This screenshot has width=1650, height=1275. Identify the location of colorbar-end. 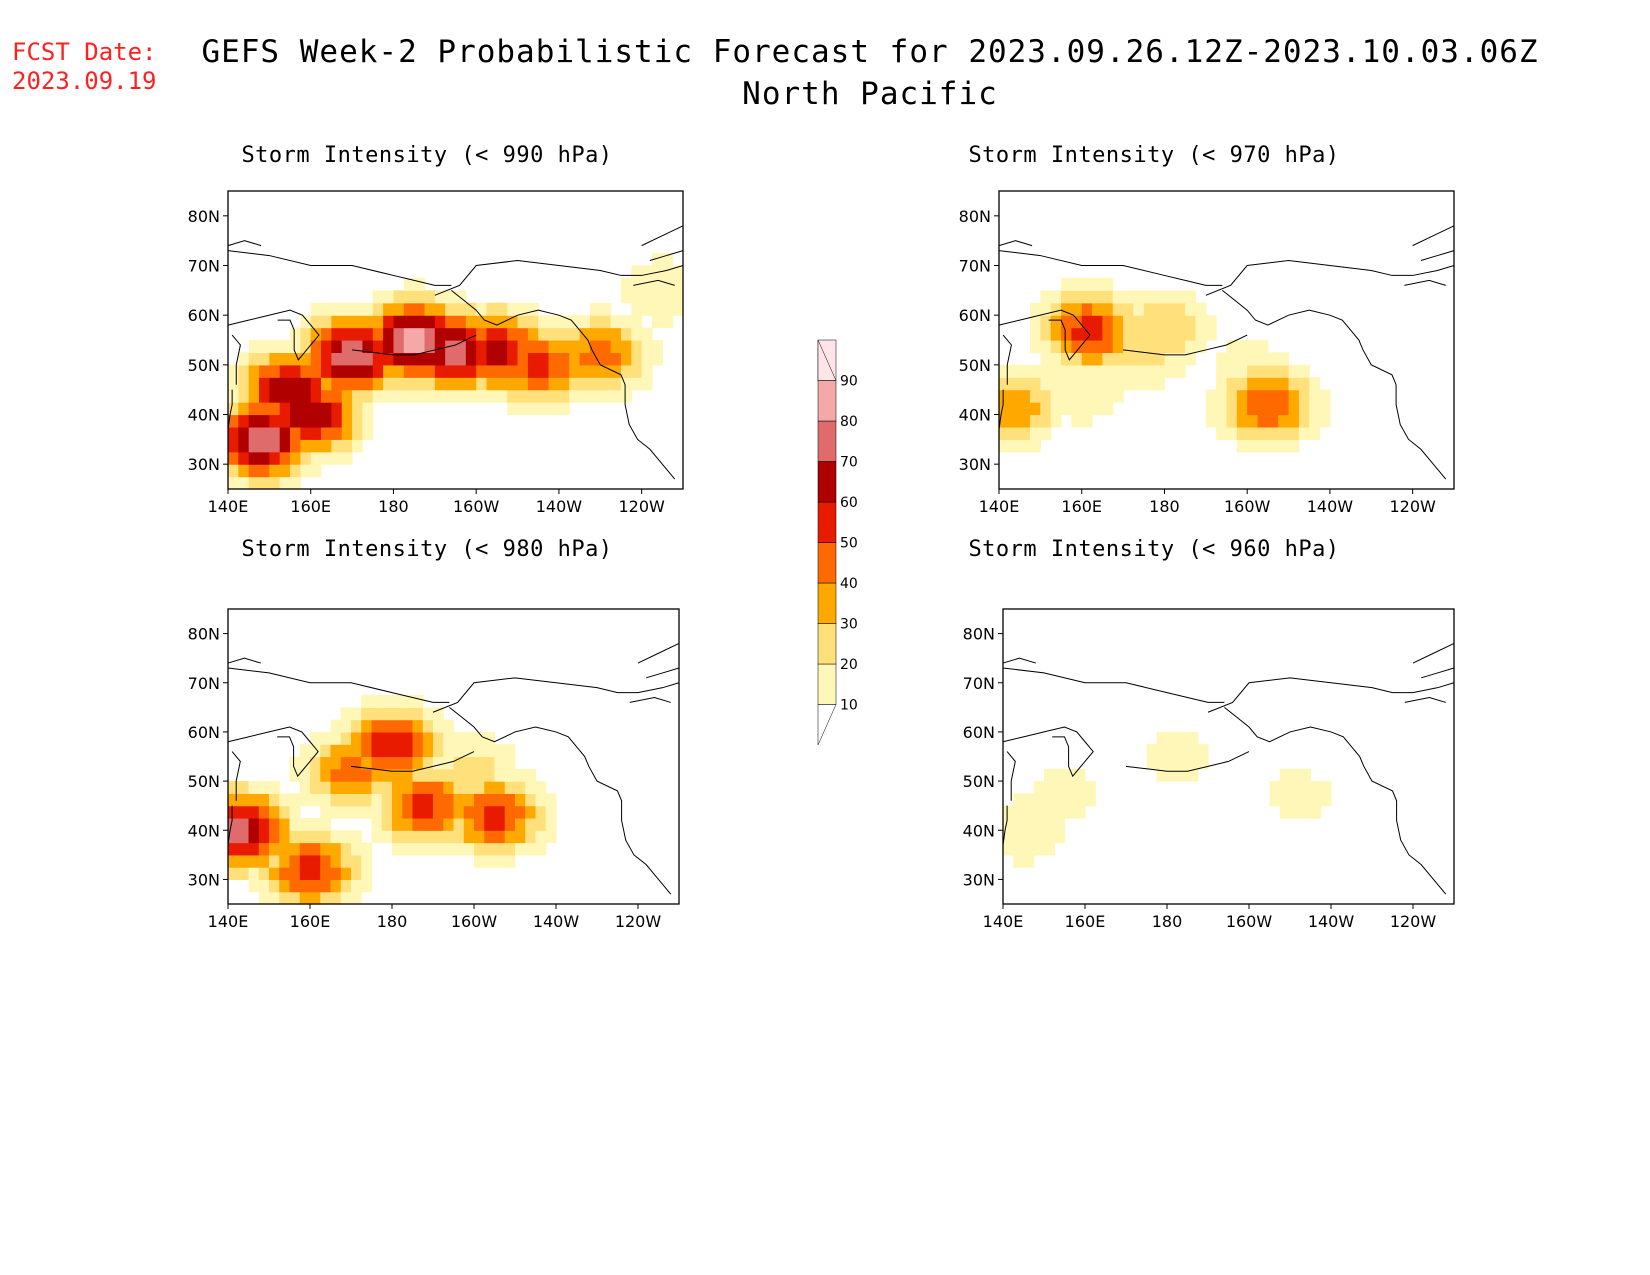
(827, 725).